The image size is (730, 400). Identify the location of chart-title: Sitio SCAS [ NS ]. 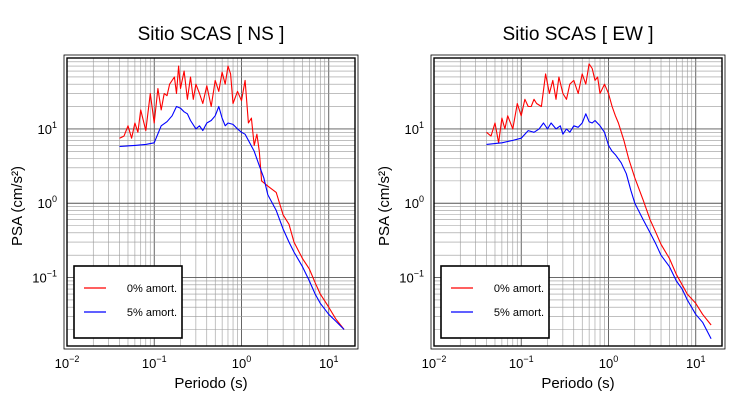
(211, 34).